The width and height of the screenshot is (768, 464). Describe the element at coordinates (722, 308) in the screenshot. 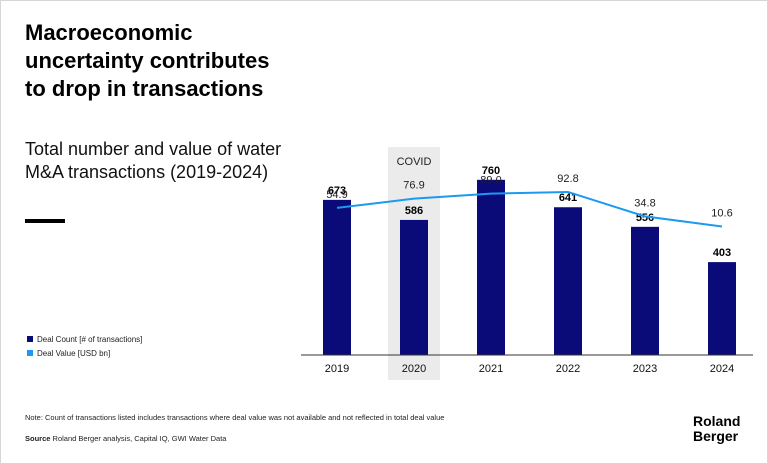

I see `bar-2024` at that location.